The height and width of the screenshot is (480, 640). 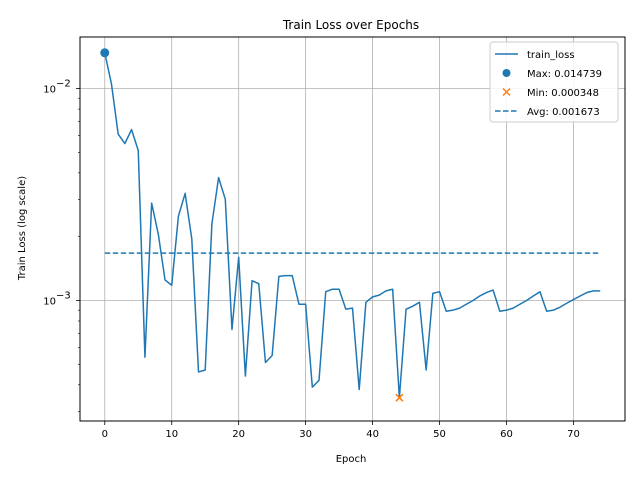 I want to click on legend-x-swatch, so click(x=506, y=92).